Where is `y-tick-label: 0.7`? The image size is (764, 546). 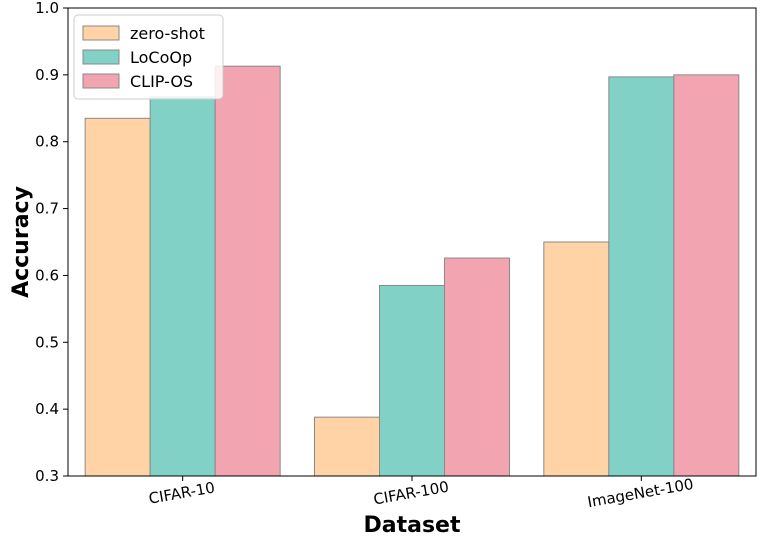
y-tick-label: 0.7 is located at coordinates (47, 209).